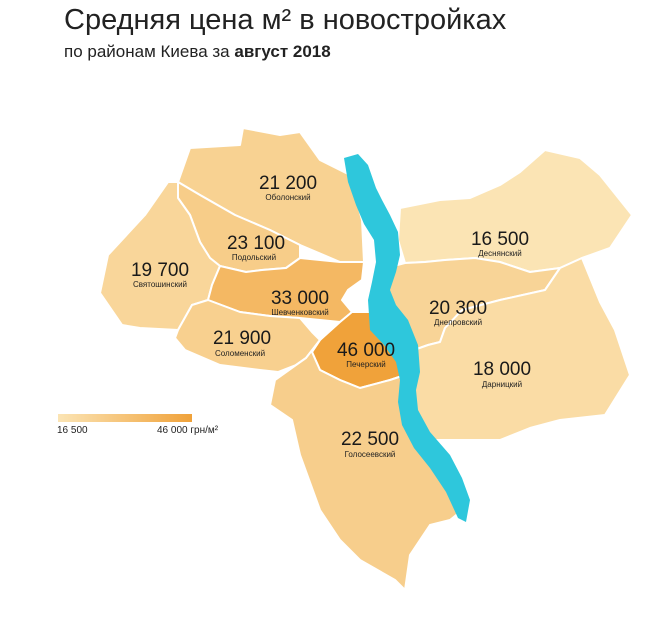  Describe the element at coordinates (458, 308) in the screenshot. I see `price-dnipro: 20 300` at that location.